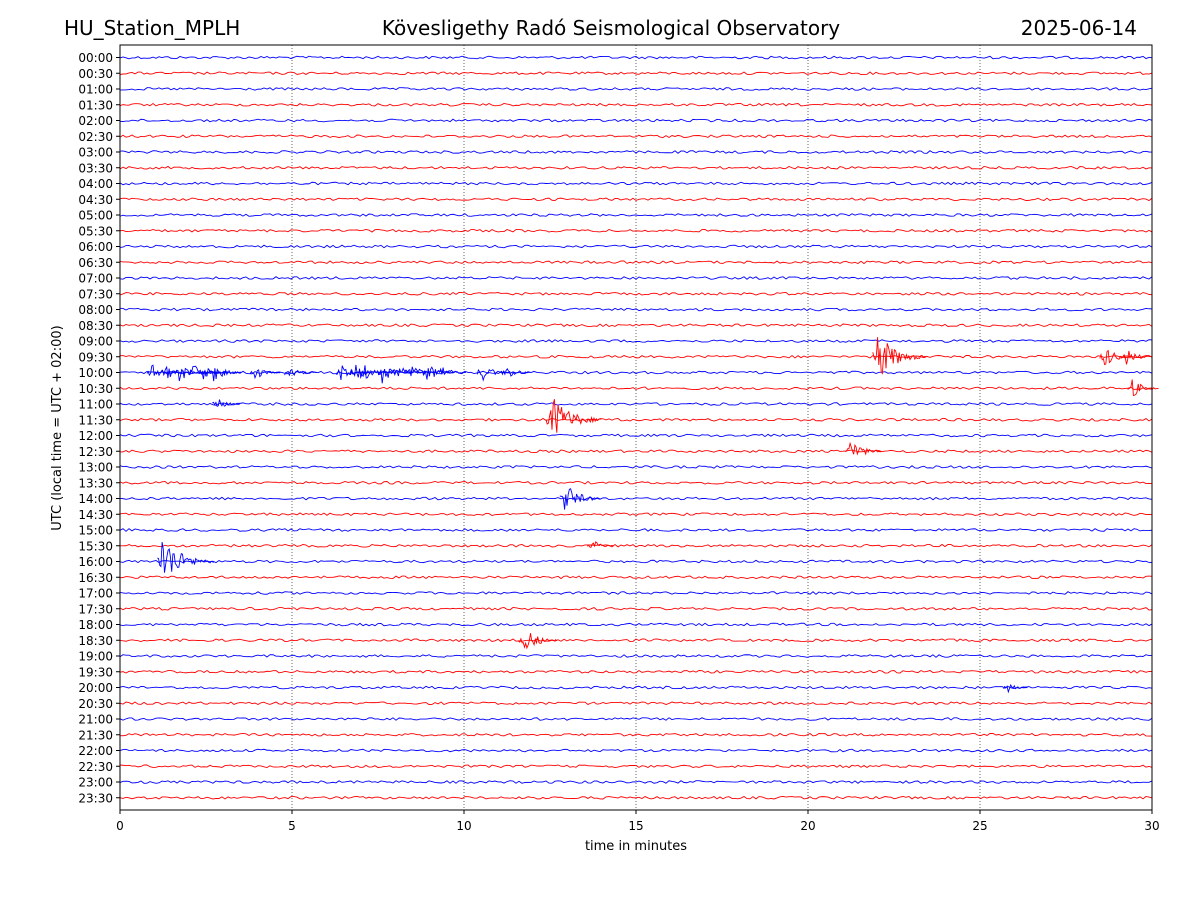 This screenshot has height=900, width=1200. I want to click on x-tick-labels: 0 5 10 15 20 25 30, so click(638, 821).